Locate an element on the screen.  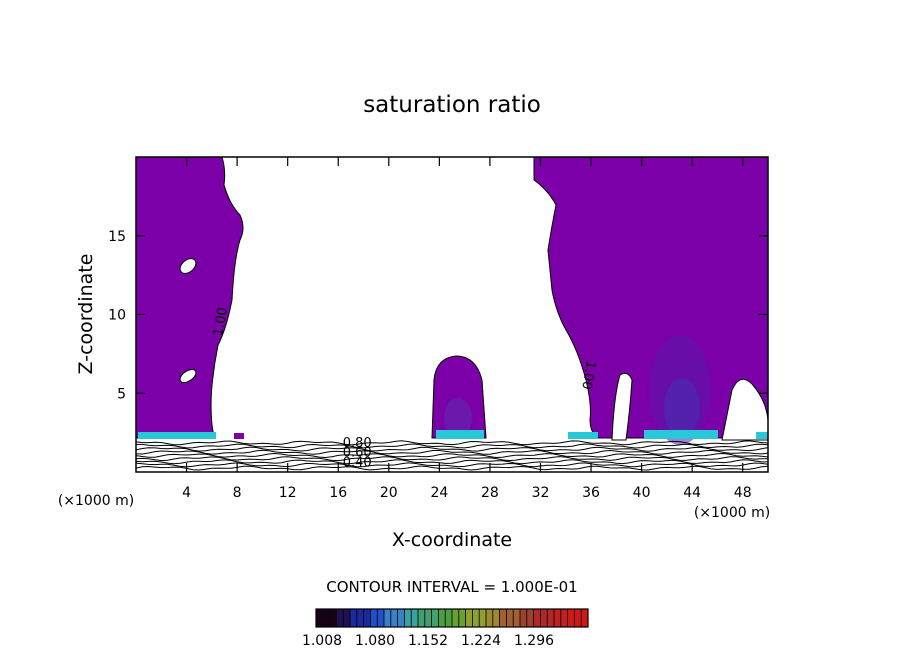
x-units-right: (×1000 m) is located at coordinates (732, 513).